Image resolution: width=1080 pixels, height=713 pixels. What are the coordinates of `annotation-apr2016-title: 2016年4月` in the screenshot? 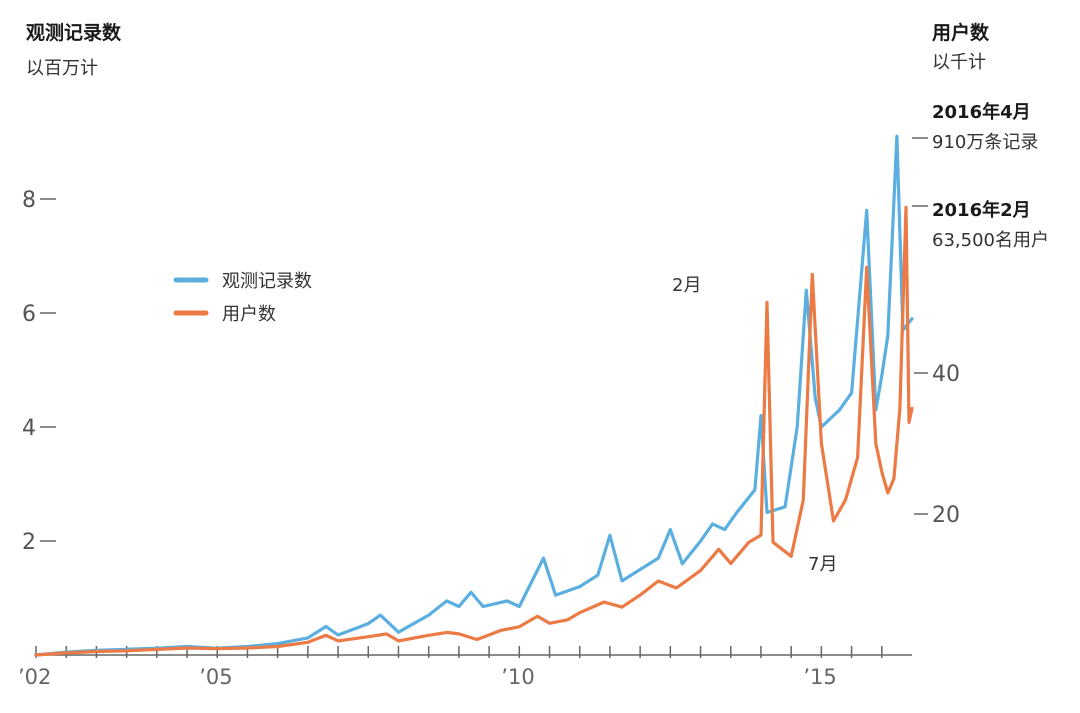 It's located at (981, 112).